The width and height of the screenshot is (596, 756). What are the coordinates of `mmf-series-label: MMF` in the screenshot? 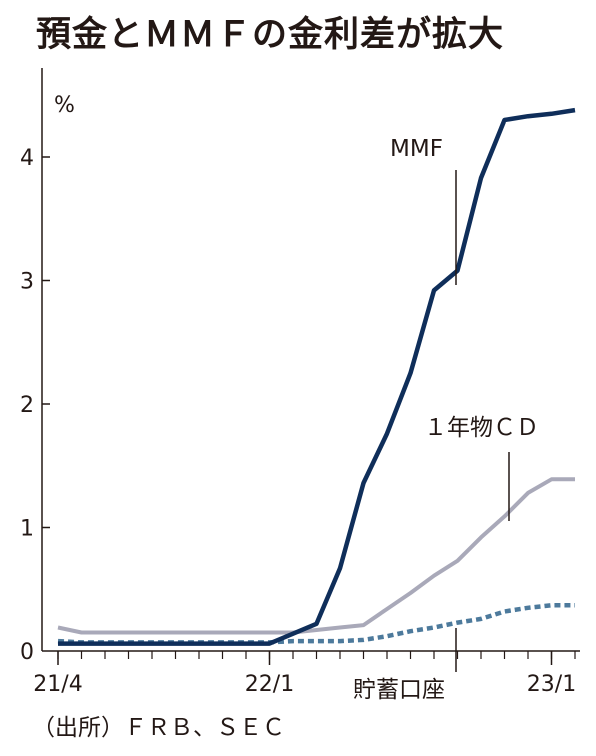 It's located at (416, 149).